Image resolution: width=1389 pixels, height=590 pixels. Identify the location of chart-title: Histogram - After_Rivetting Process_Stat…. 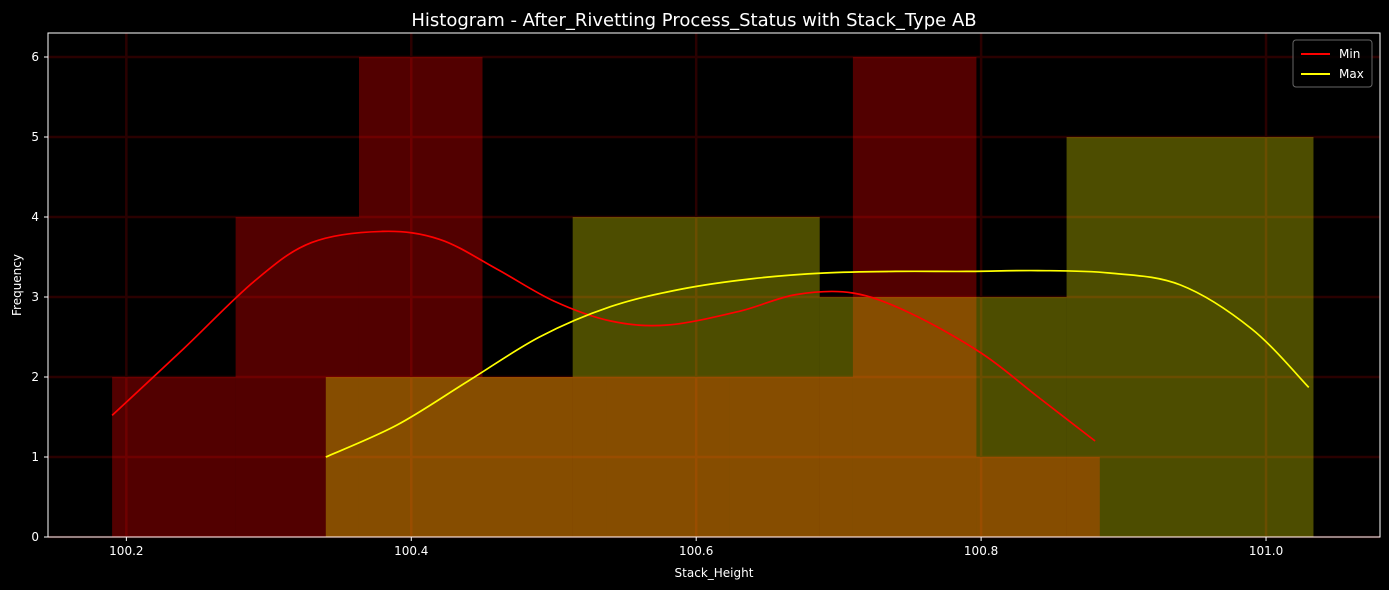
(693, 20).